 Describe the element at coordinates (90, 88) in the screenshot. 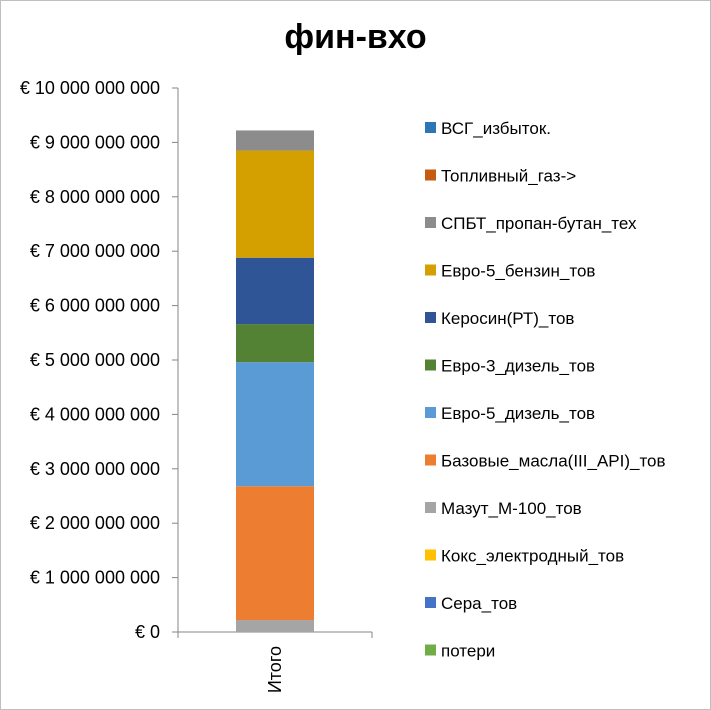

I see `y-tick-label: € 10 000 000 000` at that location.